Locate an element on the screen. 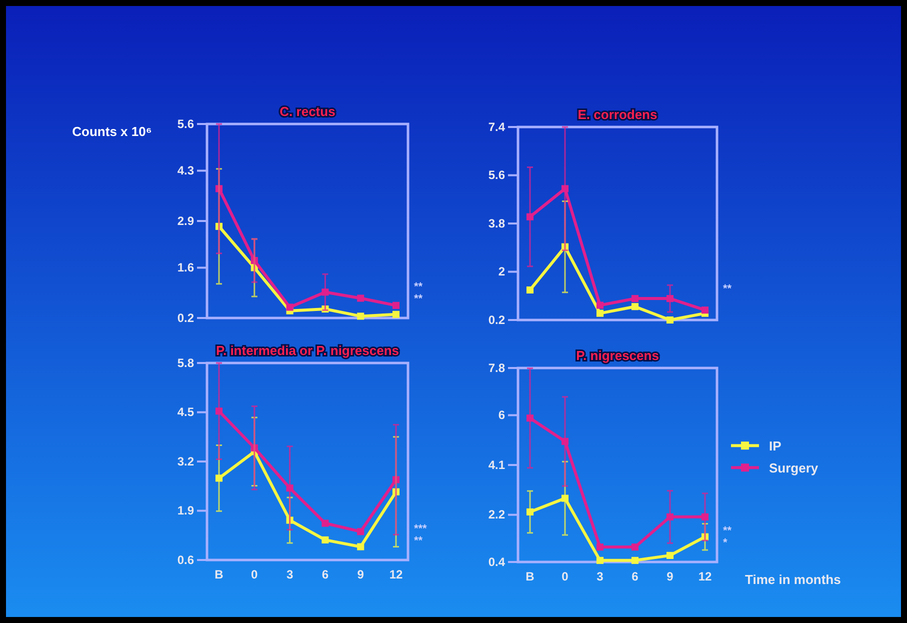 The width and height of the screenshot is (907, 623). y-axis-title: Counts x 10⁶ is located at coordinates (112, 131).